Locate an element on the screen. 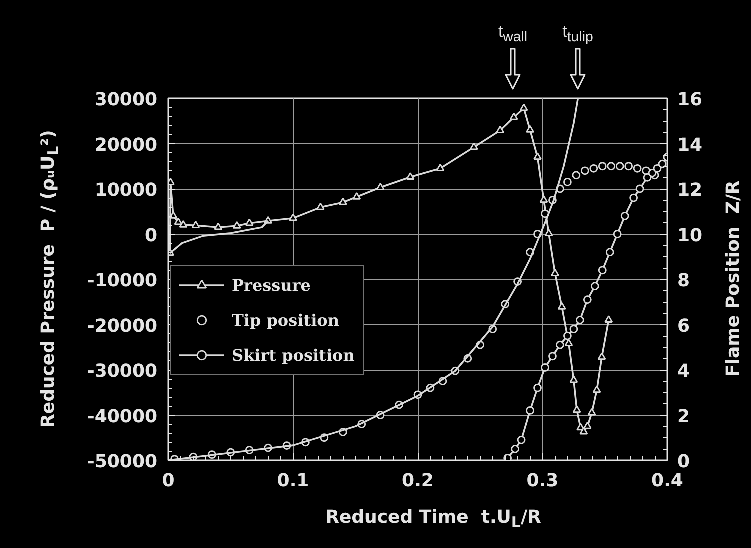 The width and height of the screenshot is (751, 548). y2-tick-label: 2 is located at coordinates (684, 417).